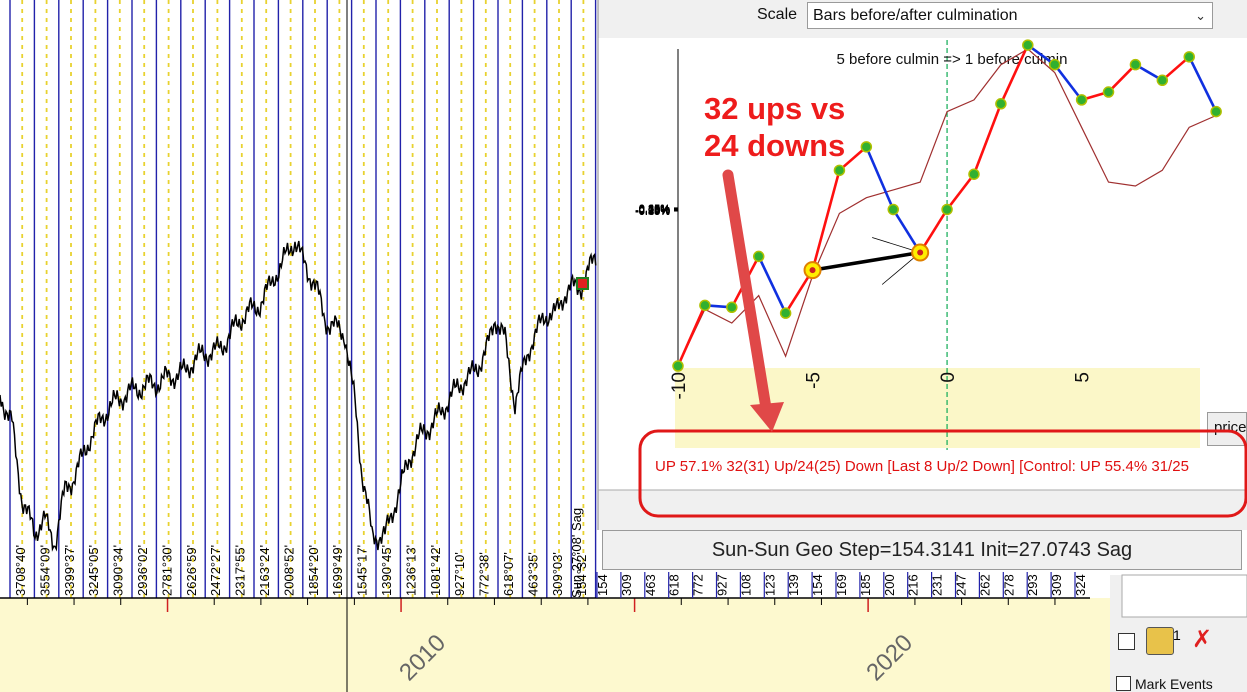  Describe the element at coordinates (937, 585) in the screenshot. I see `degree-label: 231` at that location.